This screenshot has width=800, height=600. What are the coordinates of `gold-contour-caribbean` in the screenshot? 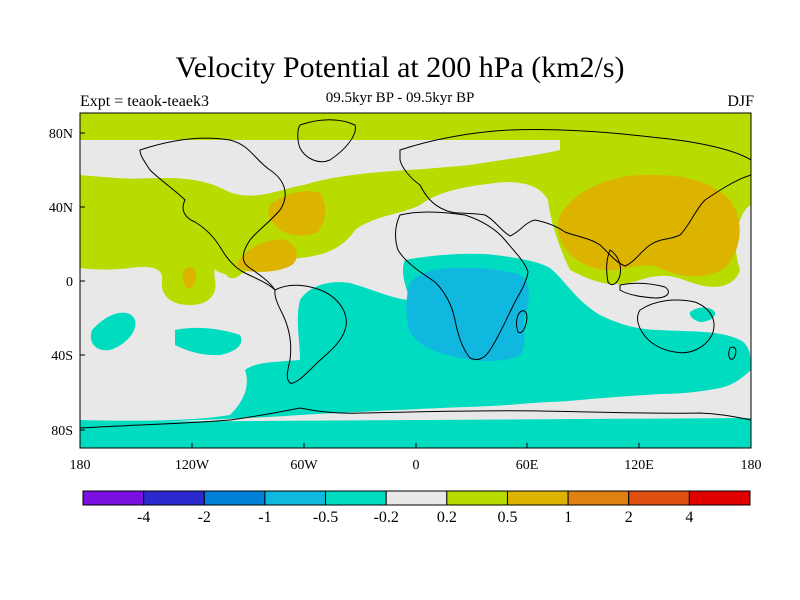 It's located at (267, 255).